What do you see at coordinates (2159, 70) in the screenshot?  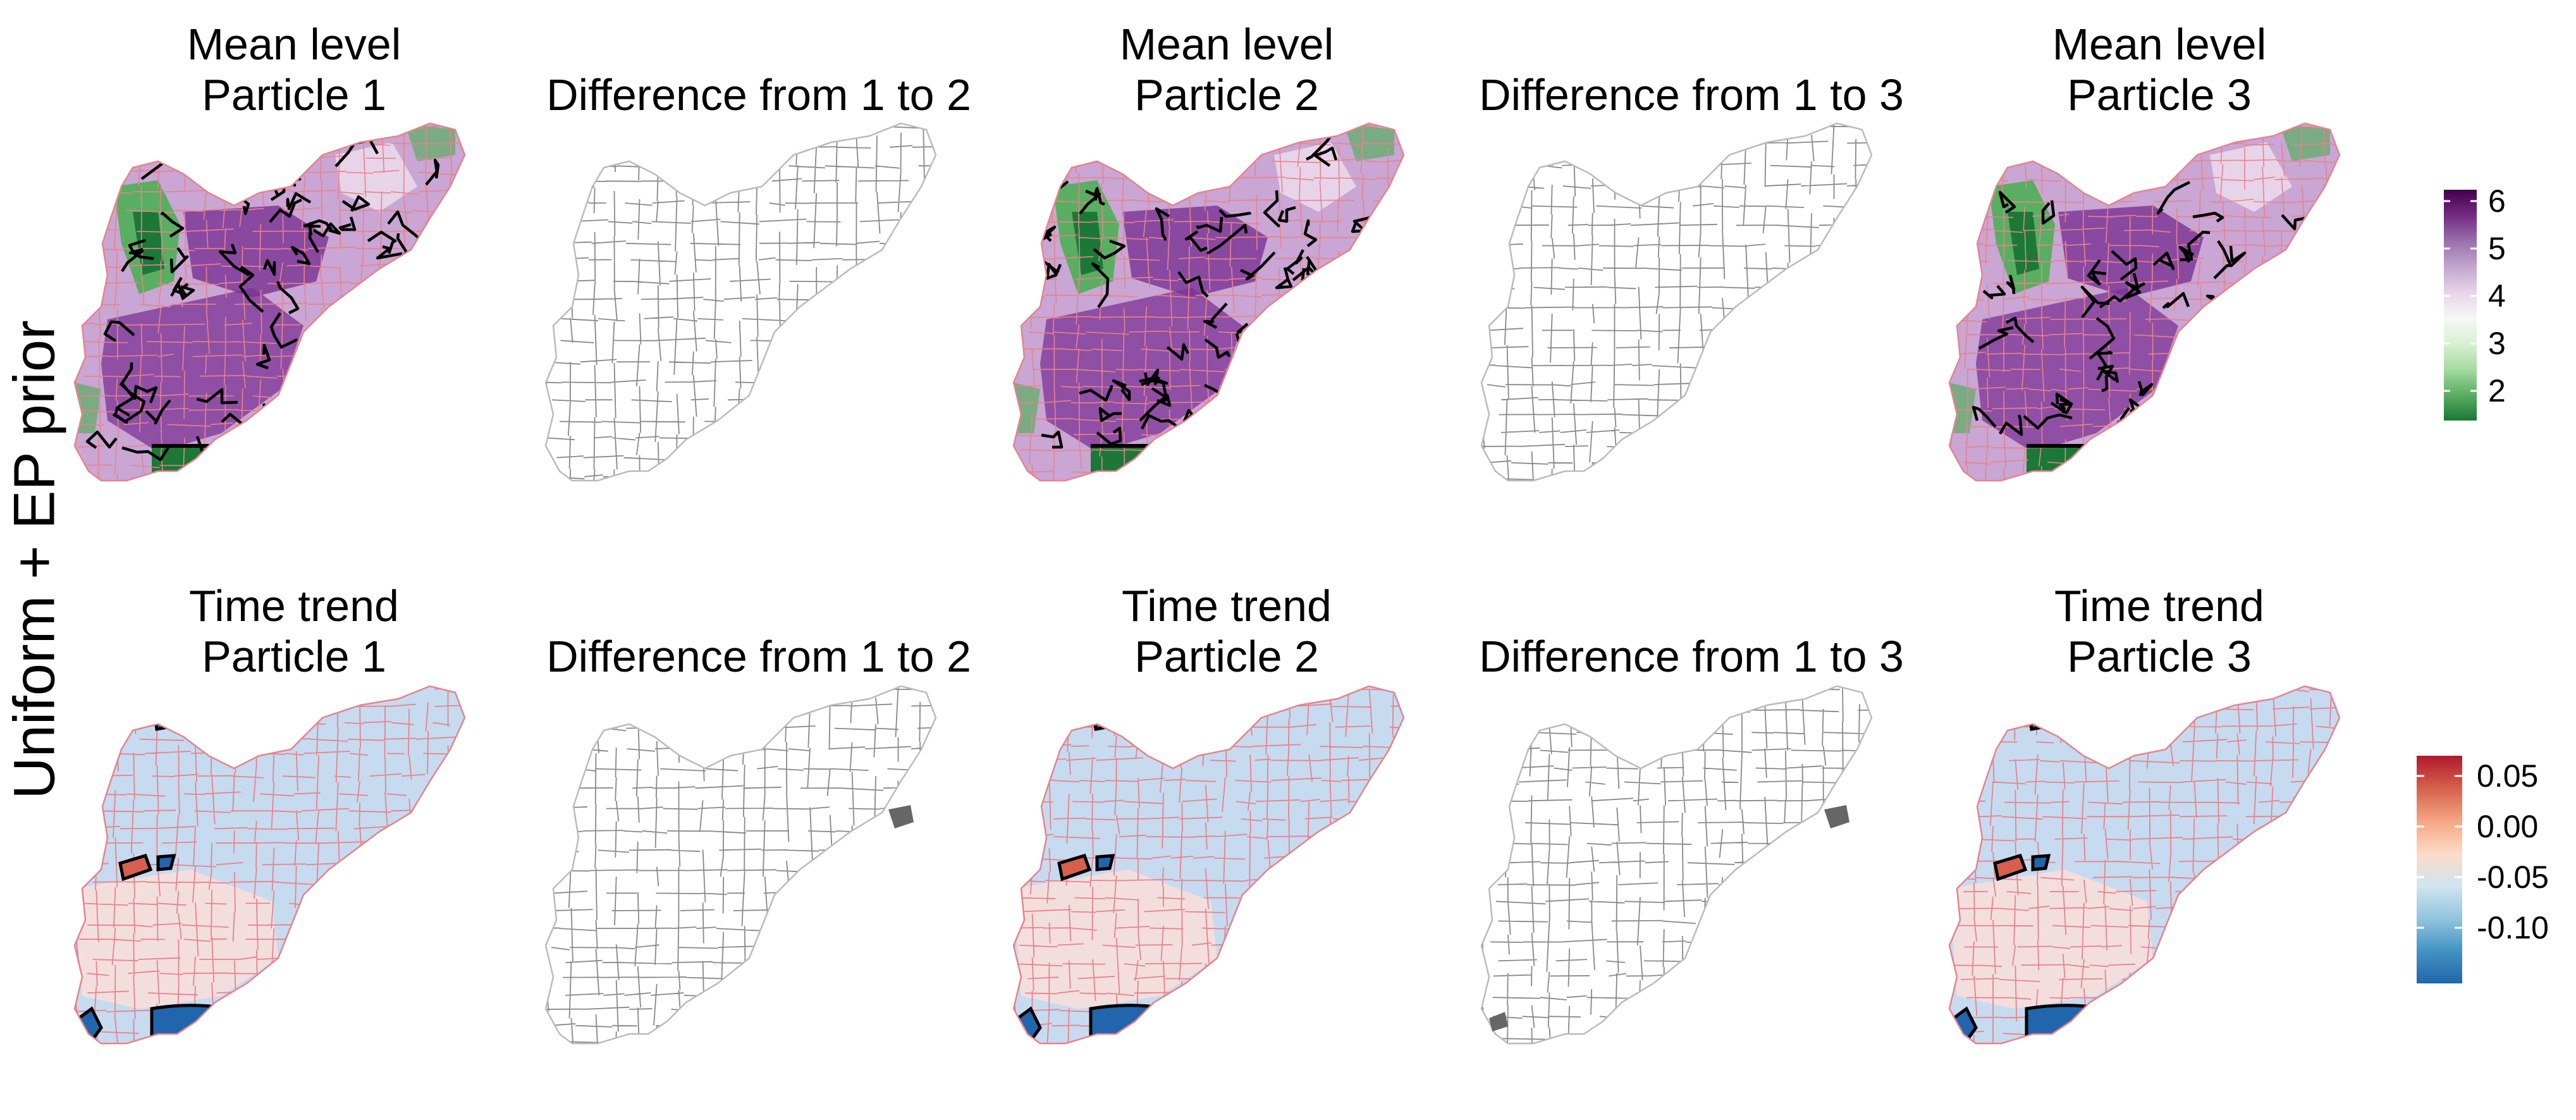 I see `panel-title-mean-3: Mean level Particle 3` at bounding box center [2159, 70].